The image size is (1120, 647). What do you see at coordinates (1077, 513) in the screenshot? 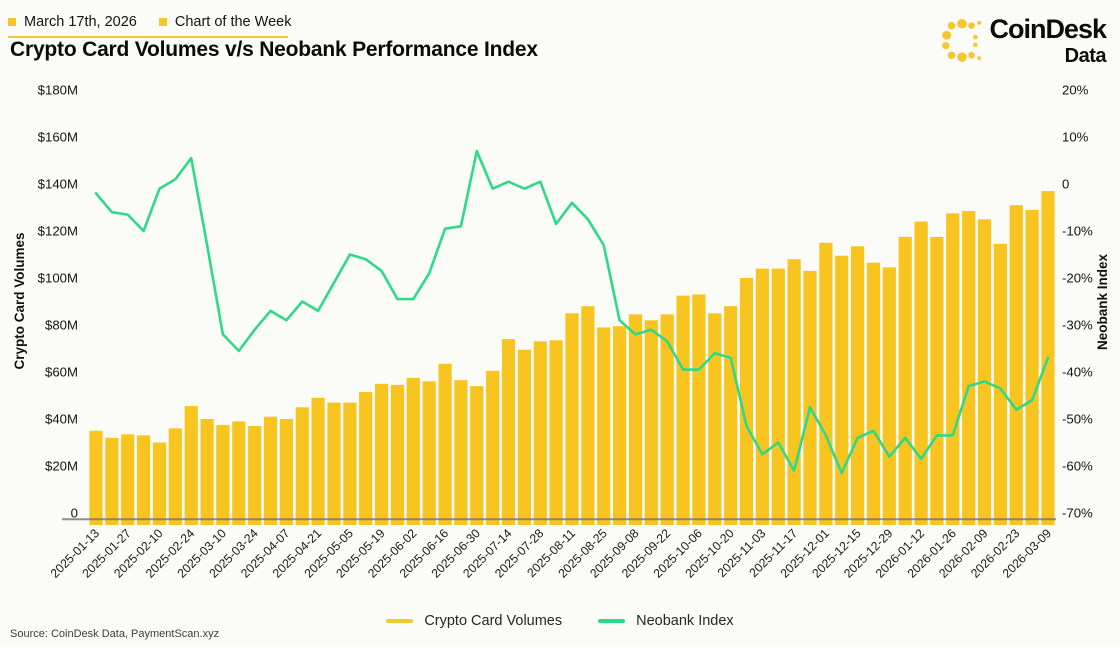
I see `right-axis-tick: -70%` at bounding box center [1077, 513].